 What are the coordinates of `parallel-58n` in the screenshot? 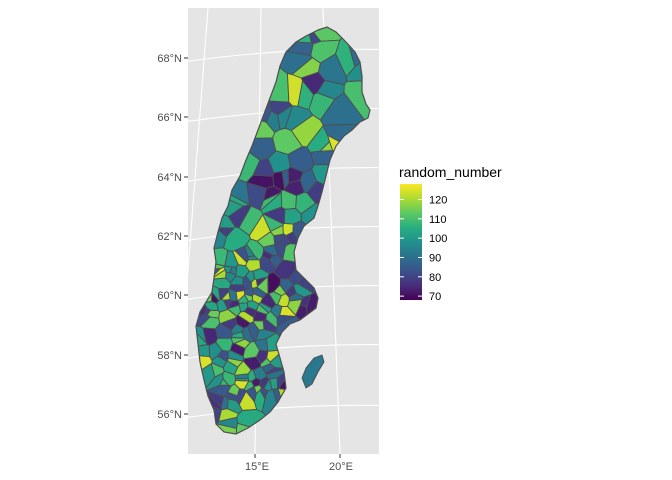 It's located at (283, 351).